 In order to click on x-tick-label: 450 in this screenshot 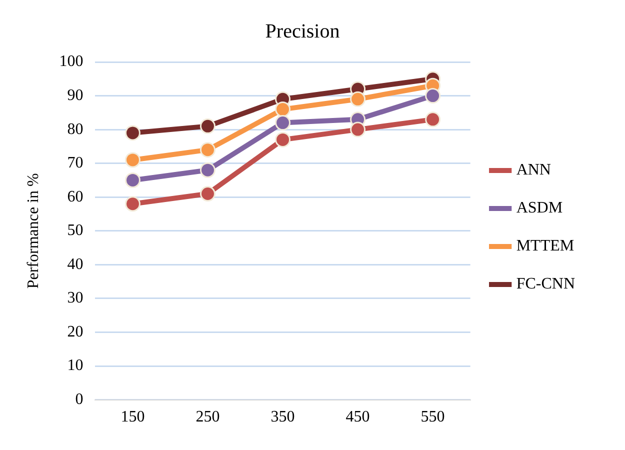, I will do `click(358, 417)`.